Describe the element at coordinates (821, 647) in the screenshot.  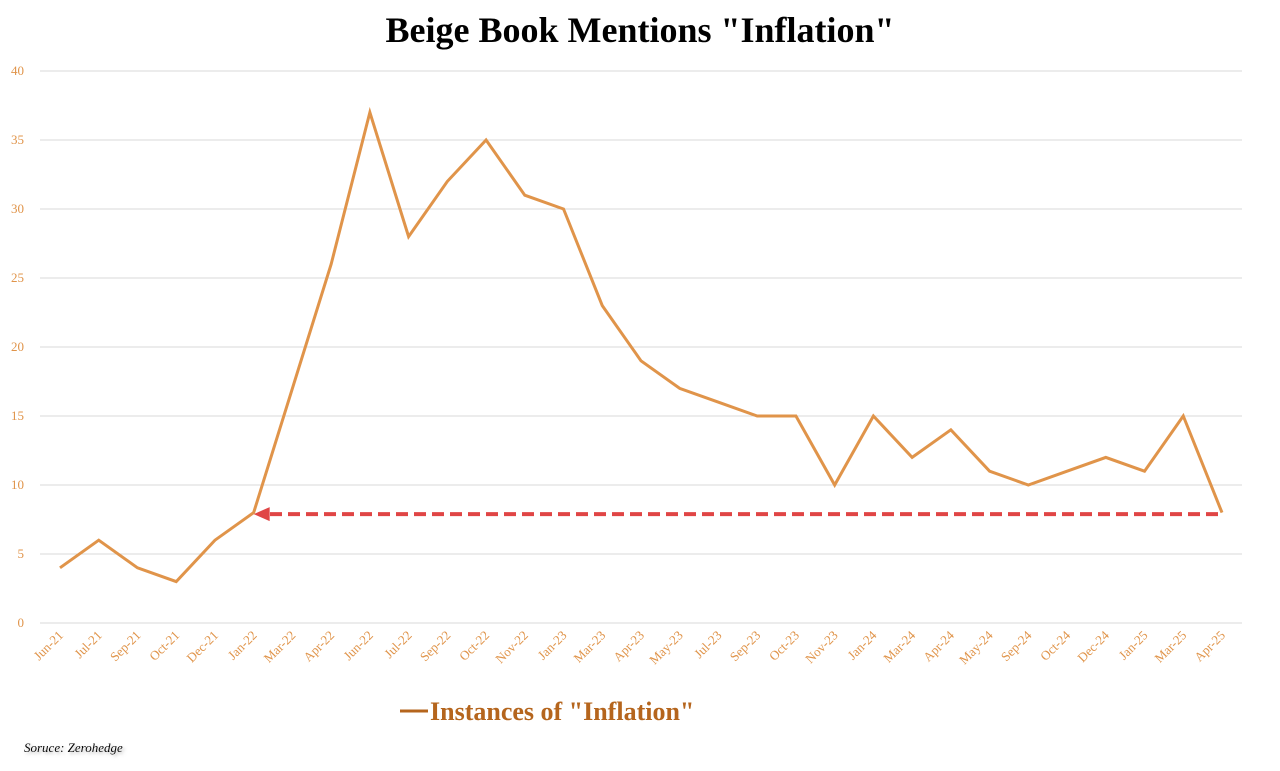
I see `x-tick-label: Nov-23` at that location.